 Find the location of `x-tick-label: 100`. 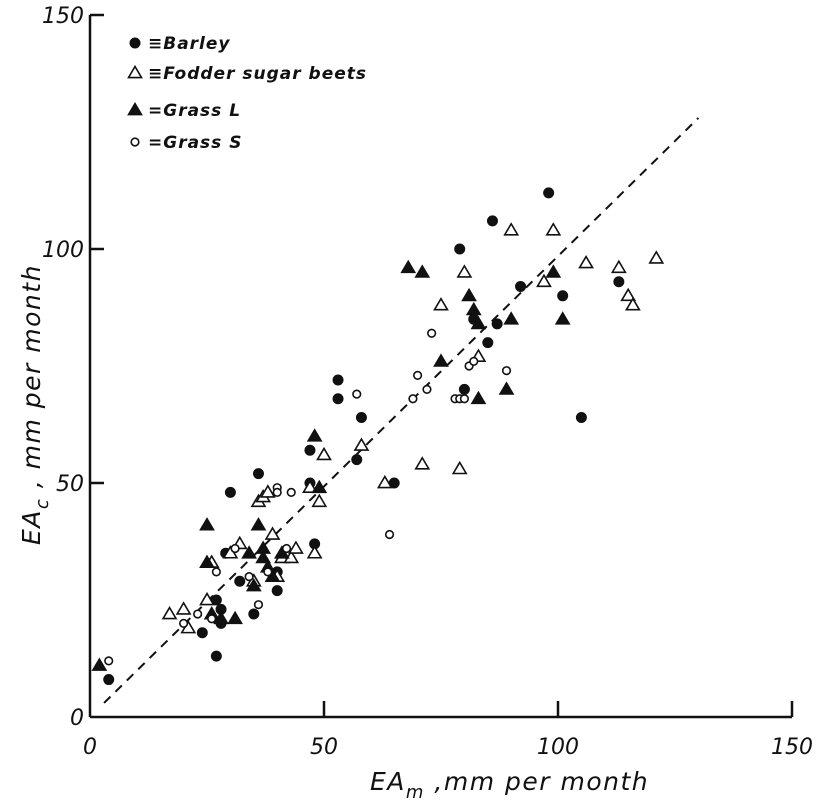

x-tick-label: 100 is located at coordinates (558, 747).